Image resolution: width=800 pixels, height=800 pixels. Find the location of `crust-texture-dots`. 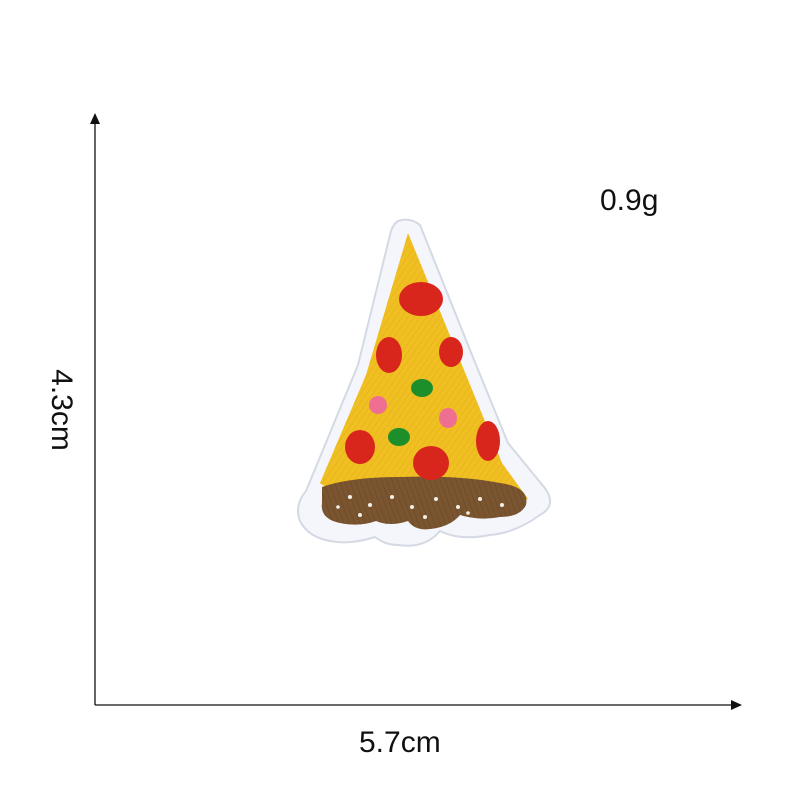

crust-texture-dots is located at coordinates (420, 507).